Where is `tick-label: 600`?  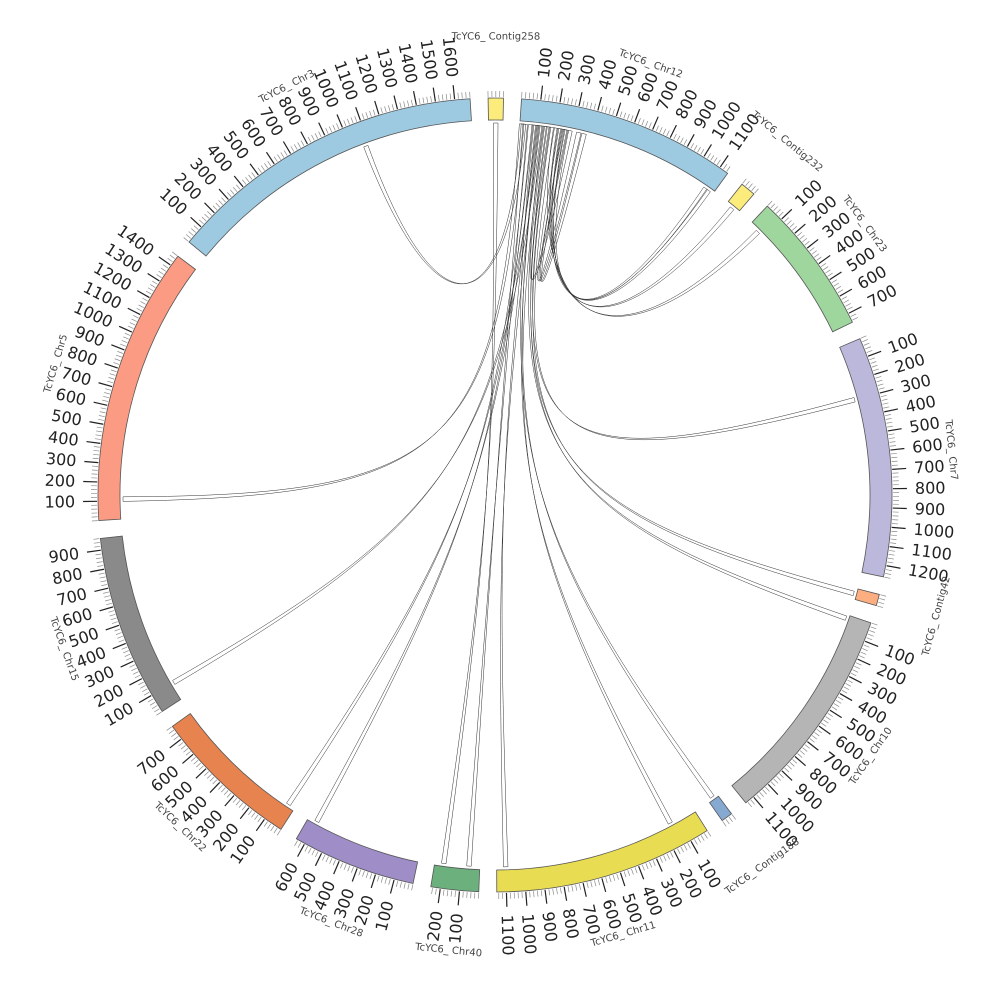
tick-label: 600 is located at coordinates (927, 446).